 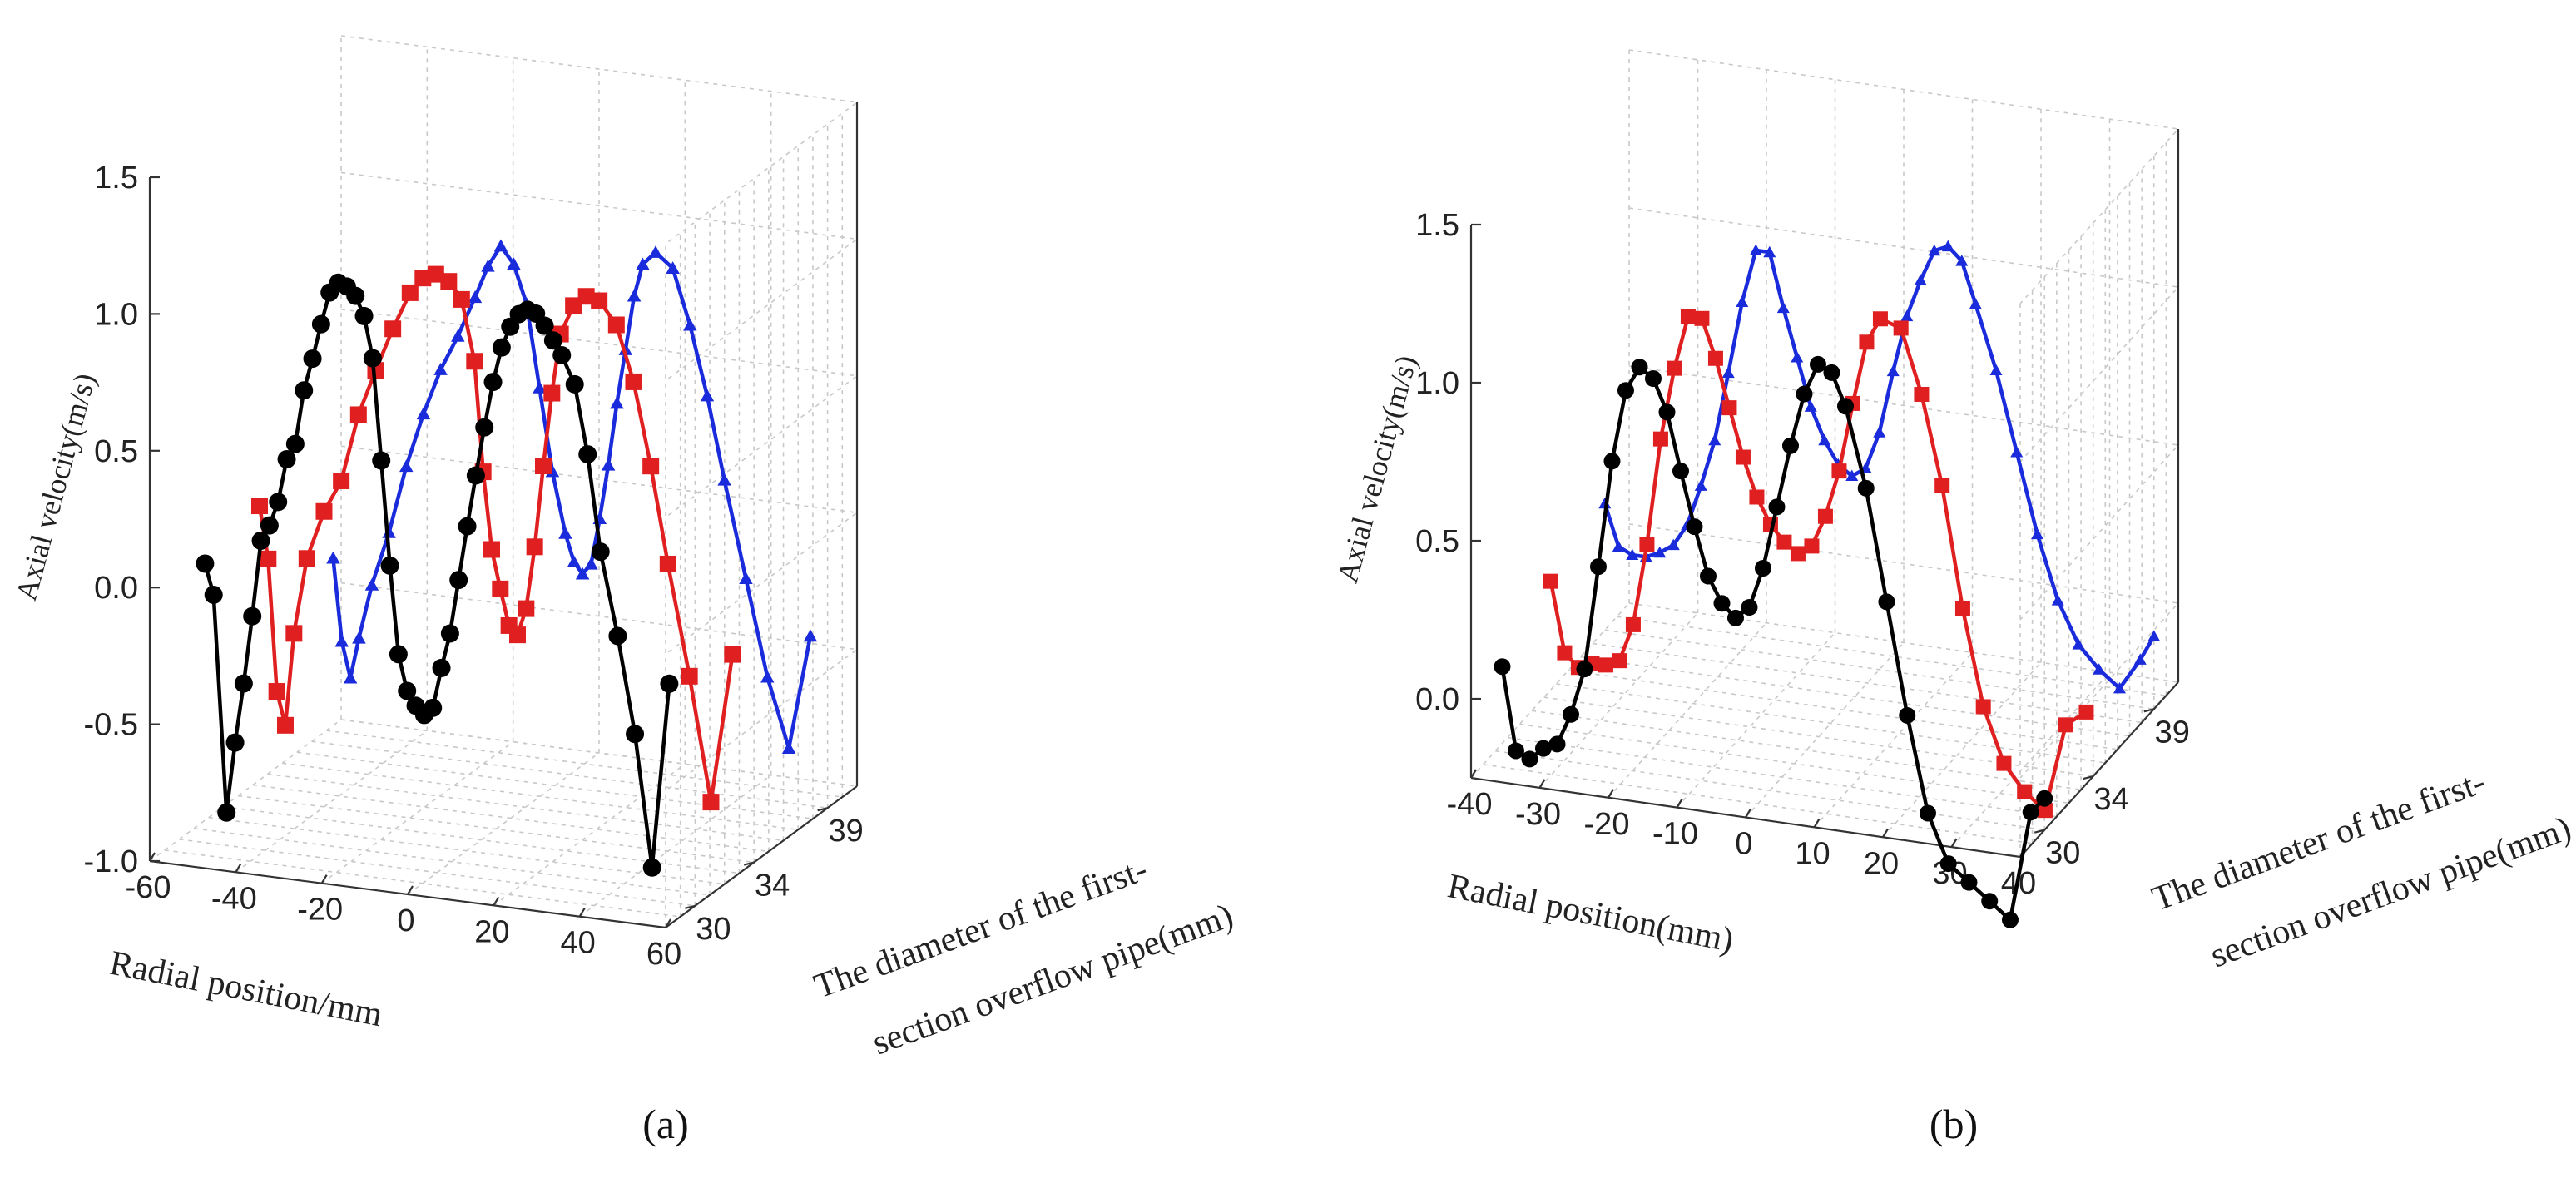 What do you see at coordinates (1590, 914) in the screenshot?
I see `x-axis-label: Radial position(mm)` at bounding box center [1590, 914].